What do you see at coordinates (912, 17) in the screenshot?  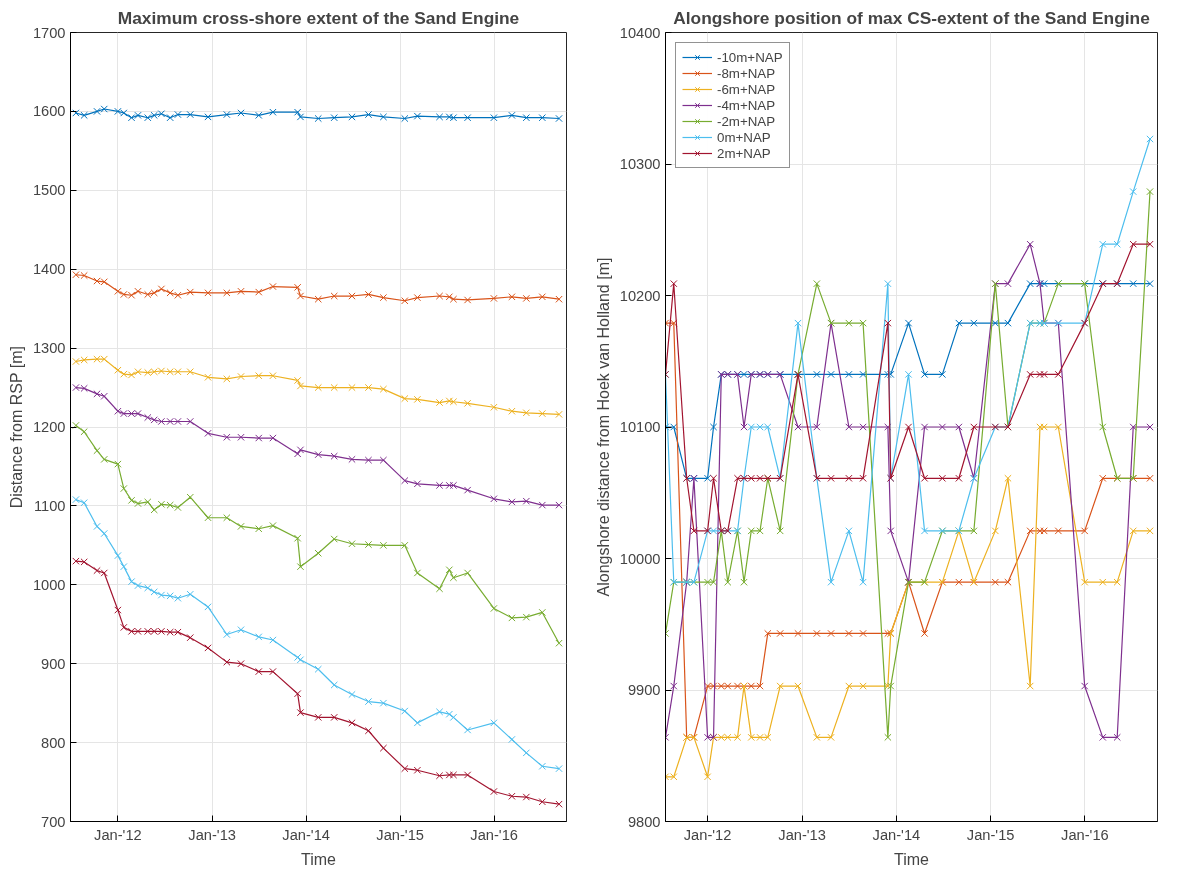 I see `chart-title: Alongshore position of max CS-extent of the Sand Engine` at bounding box center [912, 17].